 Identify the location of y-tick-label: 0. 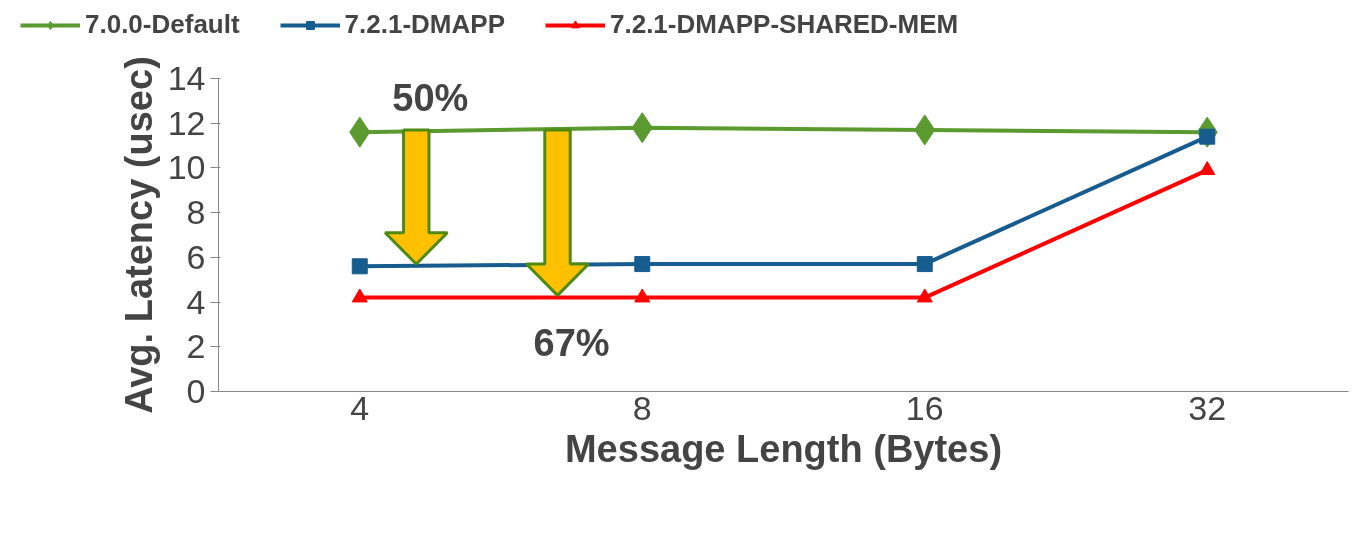
(196, 391).